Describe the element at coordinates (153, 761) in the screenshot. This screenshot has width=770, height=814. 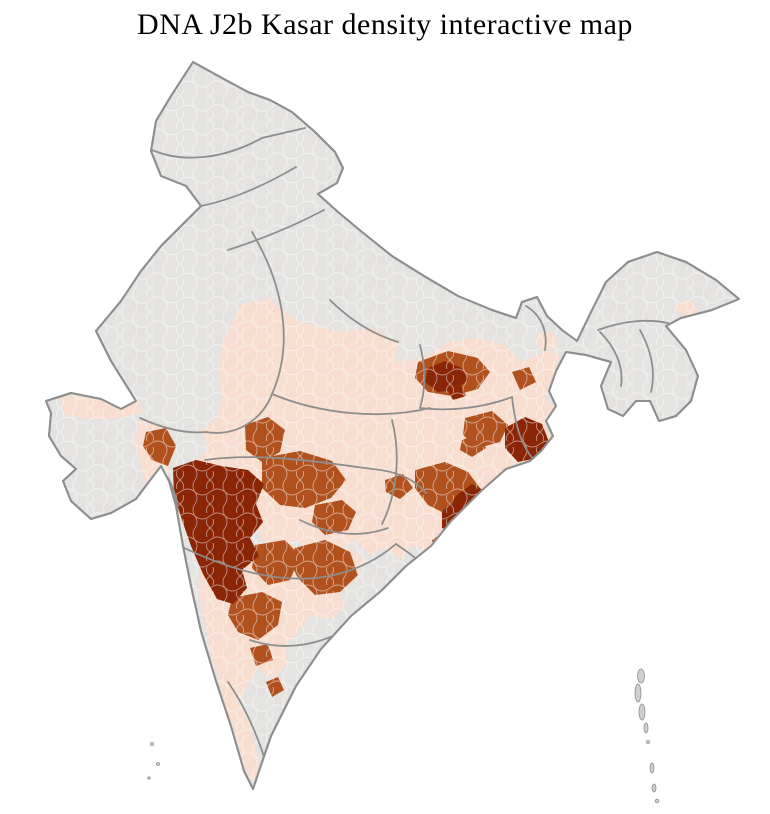
I see `lakshadweep-islands` at that location.